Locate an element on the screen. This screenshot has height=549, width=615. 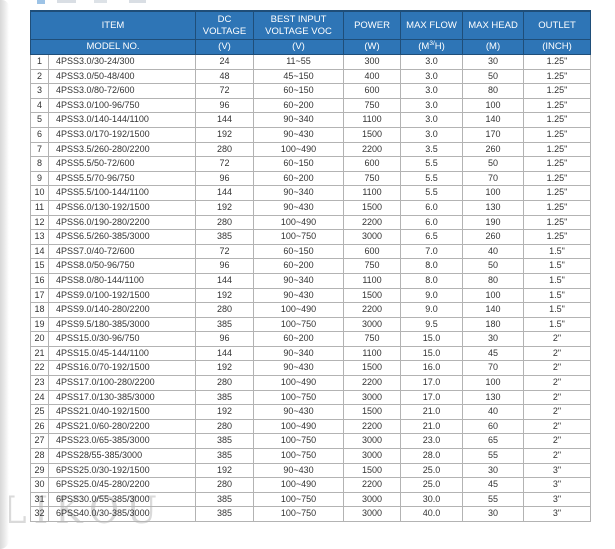
outlet-cell: 3" is located at coordinates (557, 499).